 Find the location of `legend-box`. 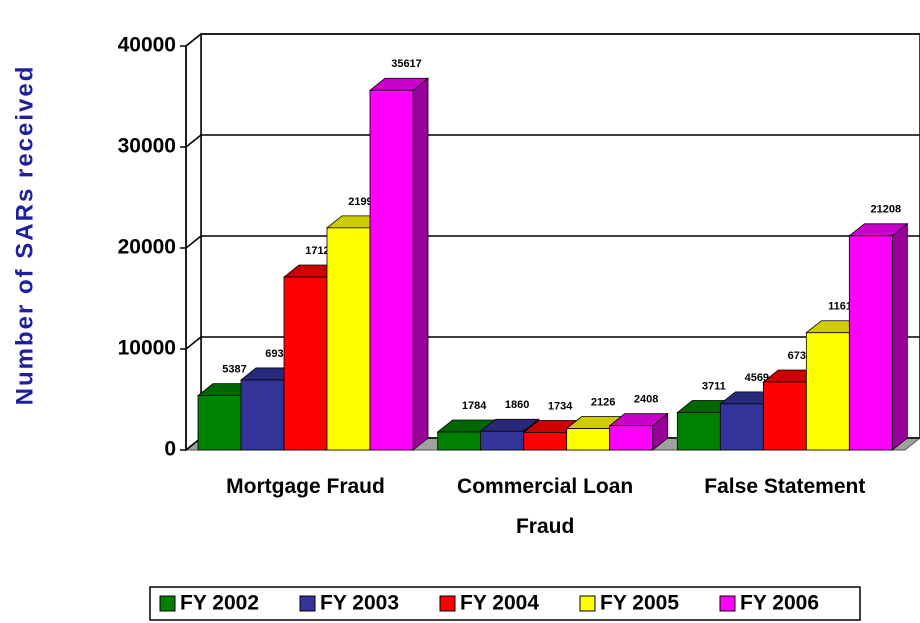

legend-box is located at coordinates (505, 603).